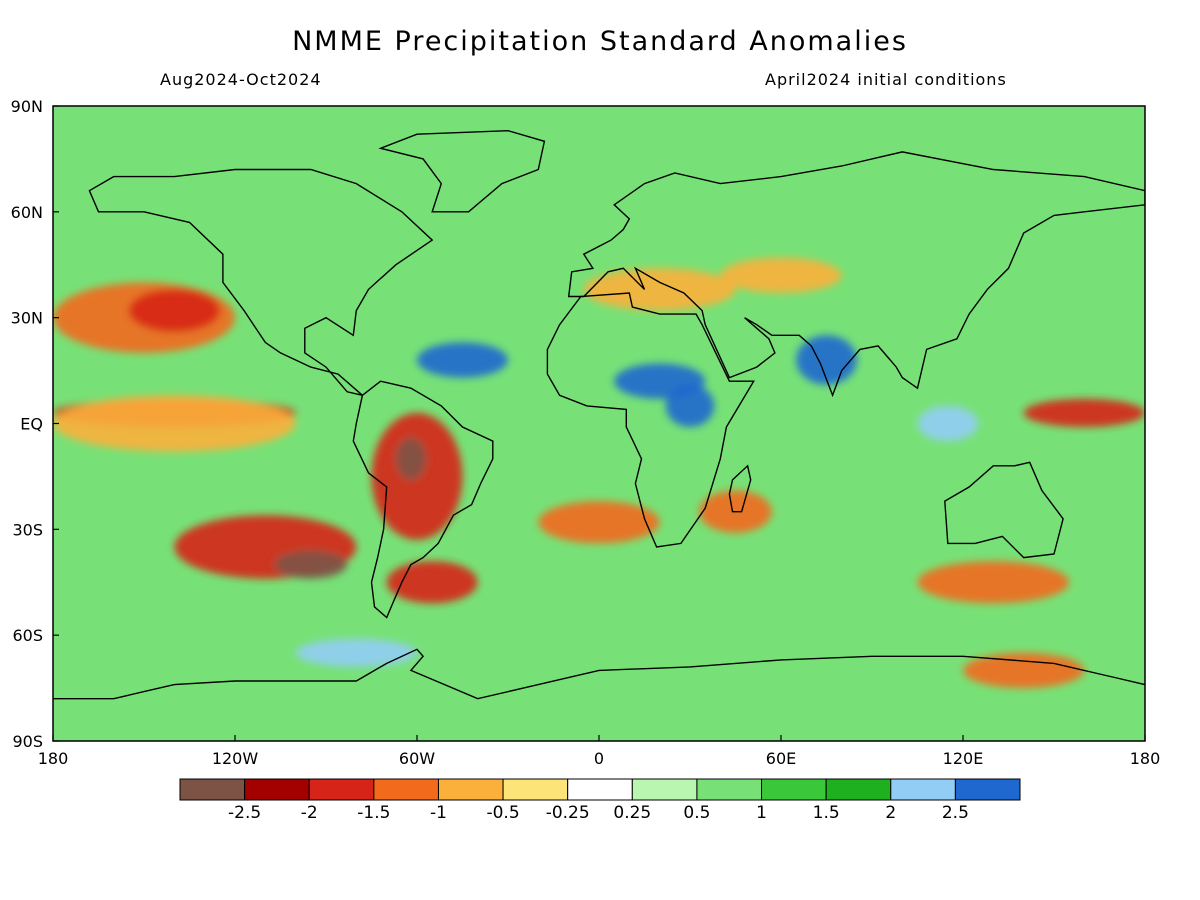  Describe the element at coordinates (438, 813) in the screenshot. I see `colorbar-label: -1` at that location.